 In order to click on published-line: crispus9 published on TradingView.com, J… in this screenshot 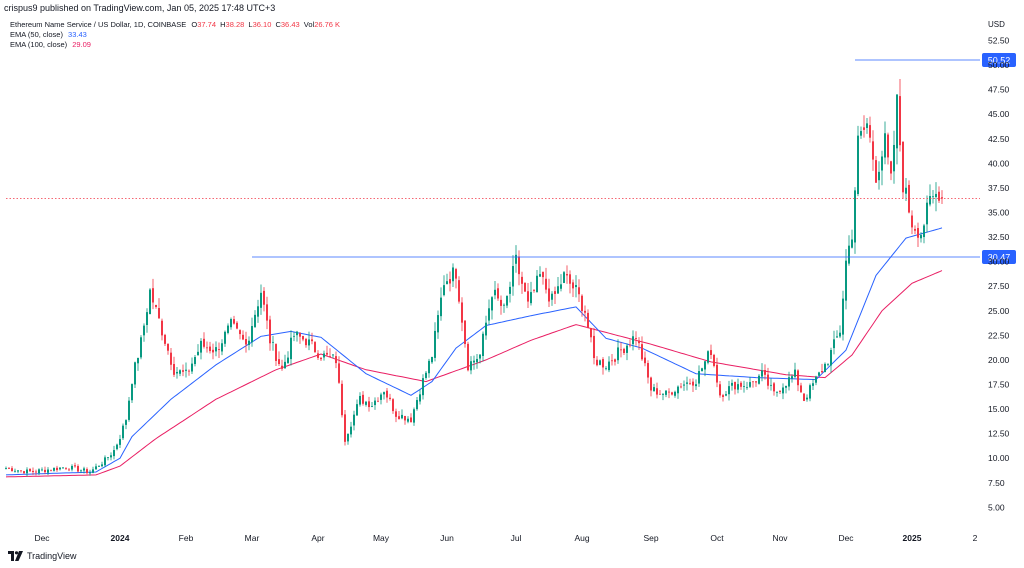, I will do `click(140, 8)`.